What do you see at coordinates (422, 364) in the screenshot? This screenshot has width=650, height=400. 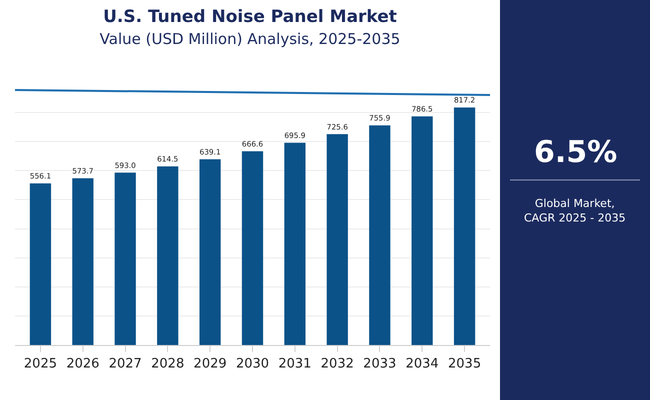 I see `x-tick-label: 2034` at bounding box center [422, 364].